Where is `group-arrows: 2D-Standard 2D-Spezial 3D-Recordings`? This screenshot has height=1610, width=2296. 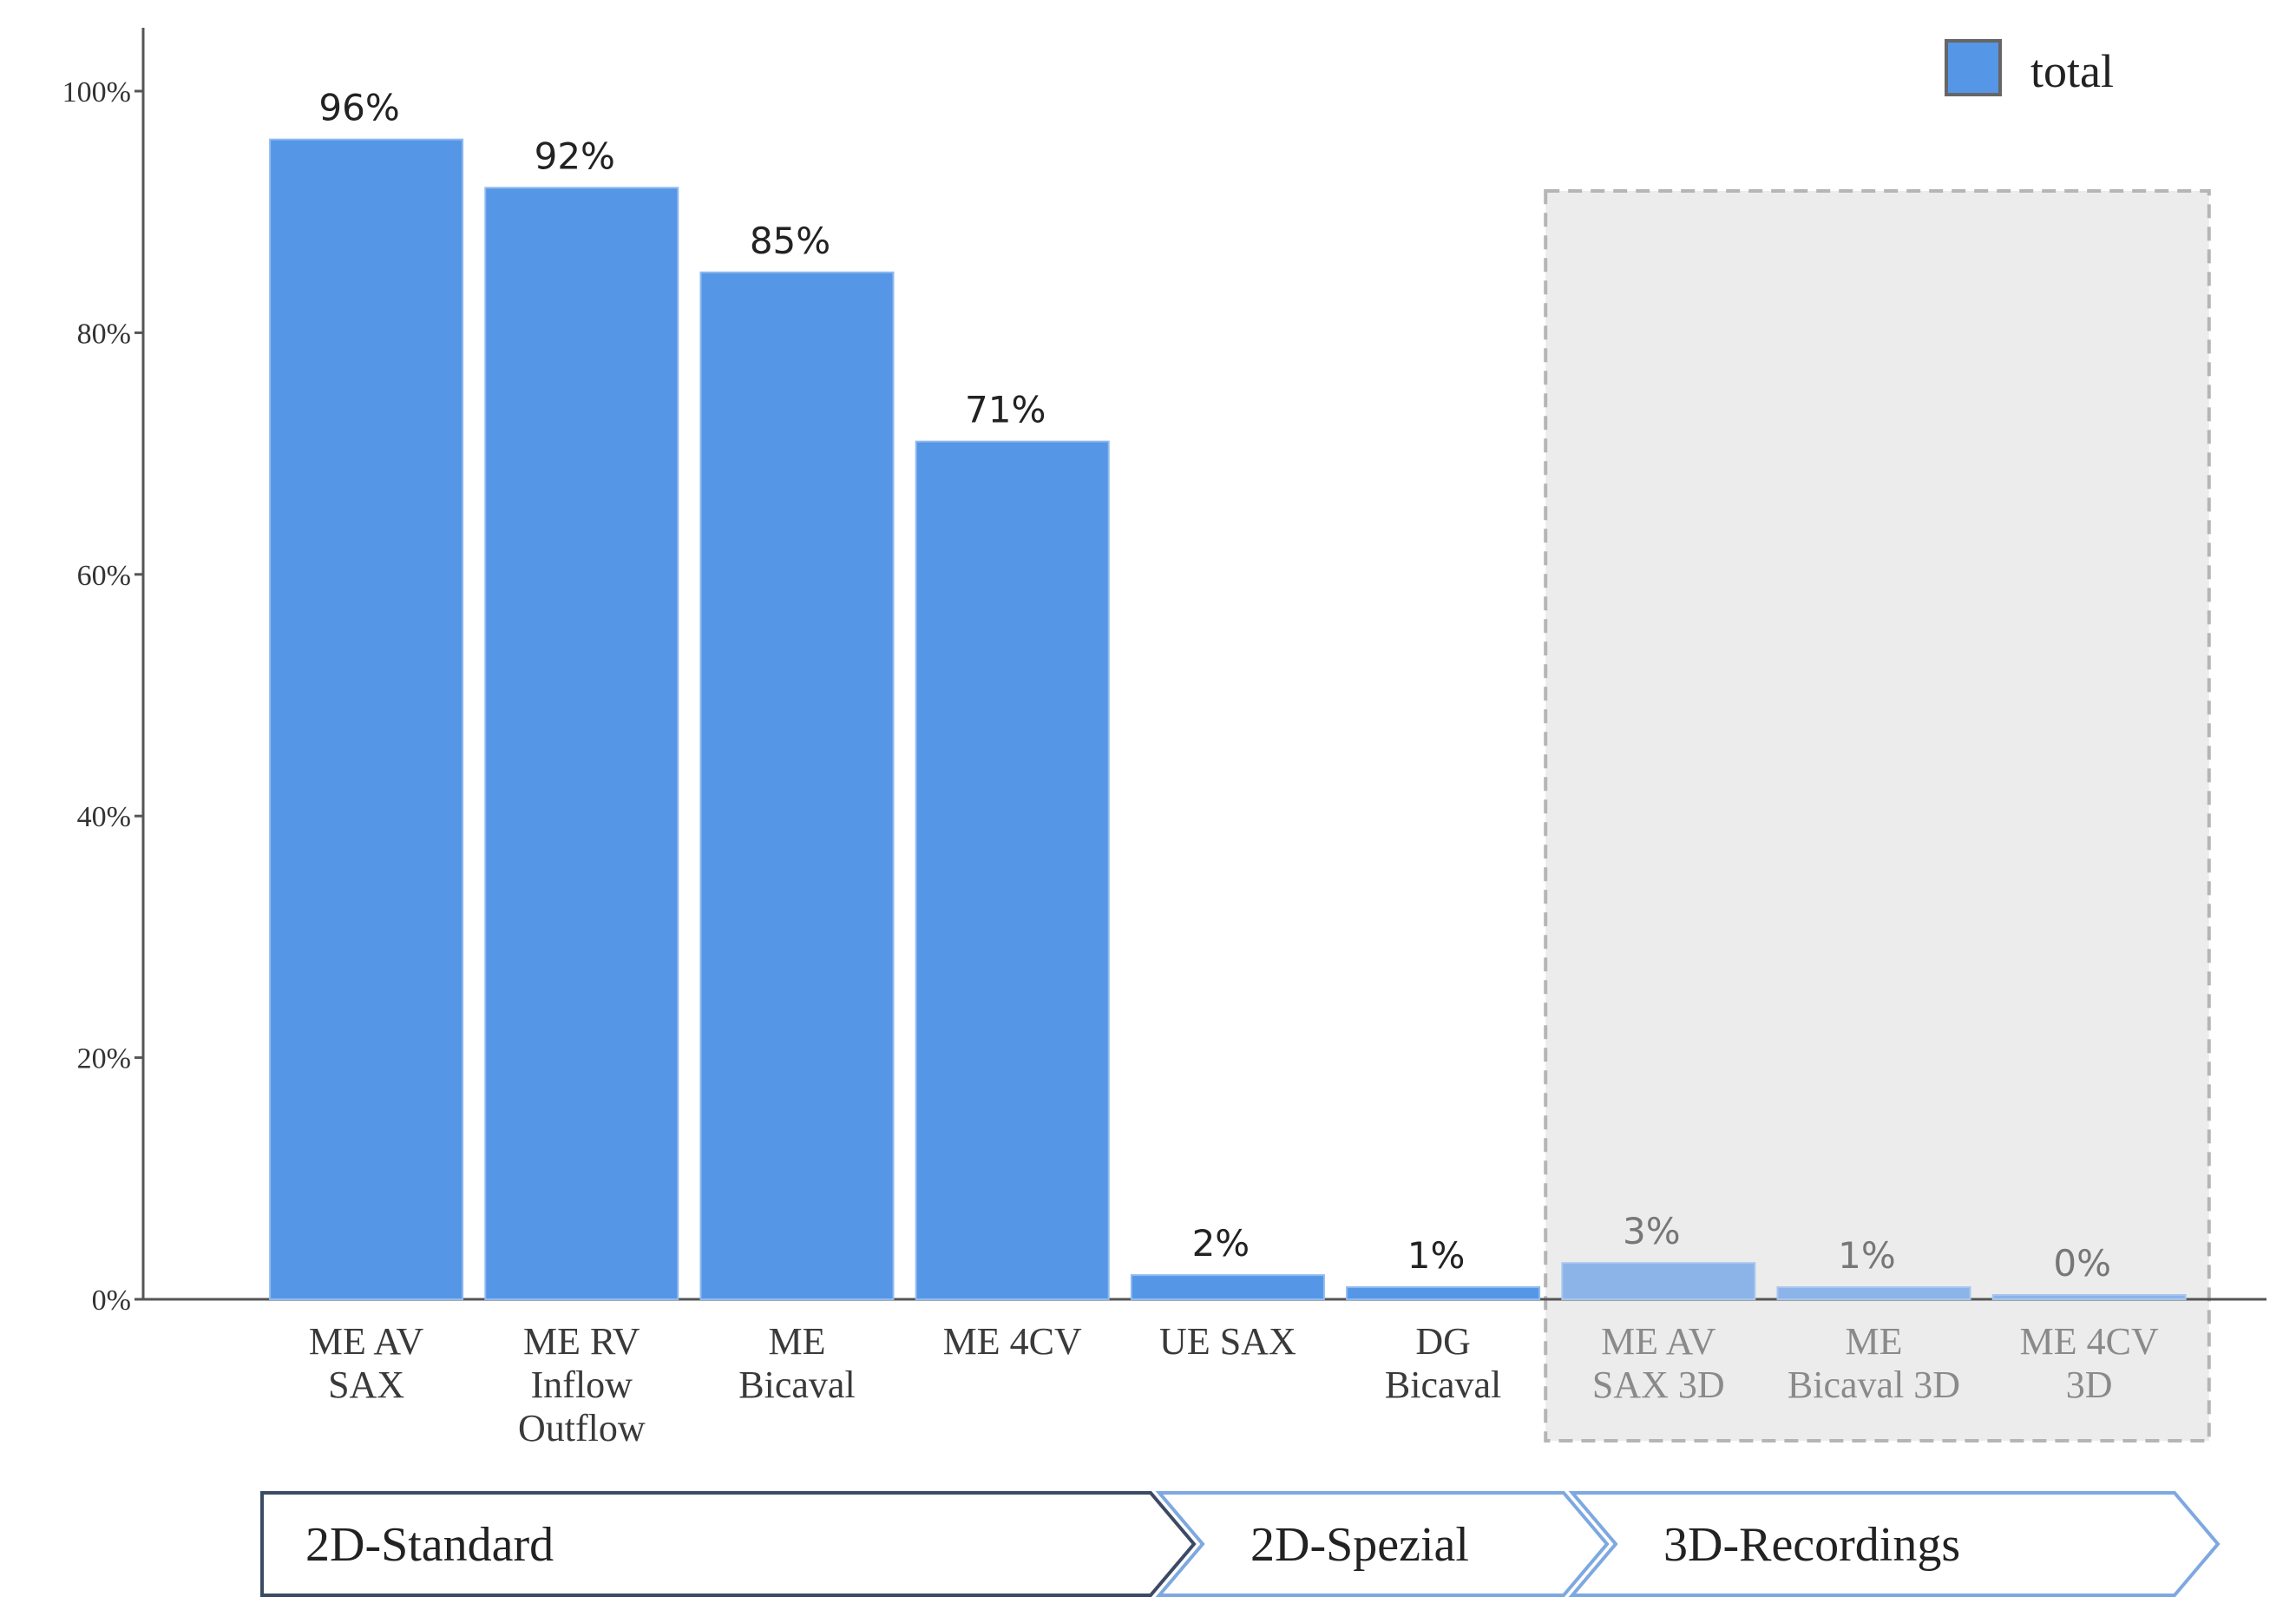 group-arrows: 2D-Standard 2D-Spezial 3D-Recordings is located at coordinates (1240, 1544).